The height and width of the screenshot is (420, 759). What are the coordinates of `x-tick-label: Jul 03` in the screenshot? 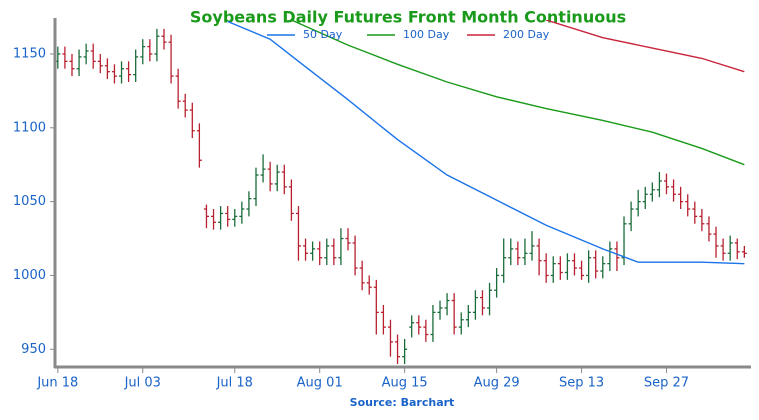 It's located at (142, 383).